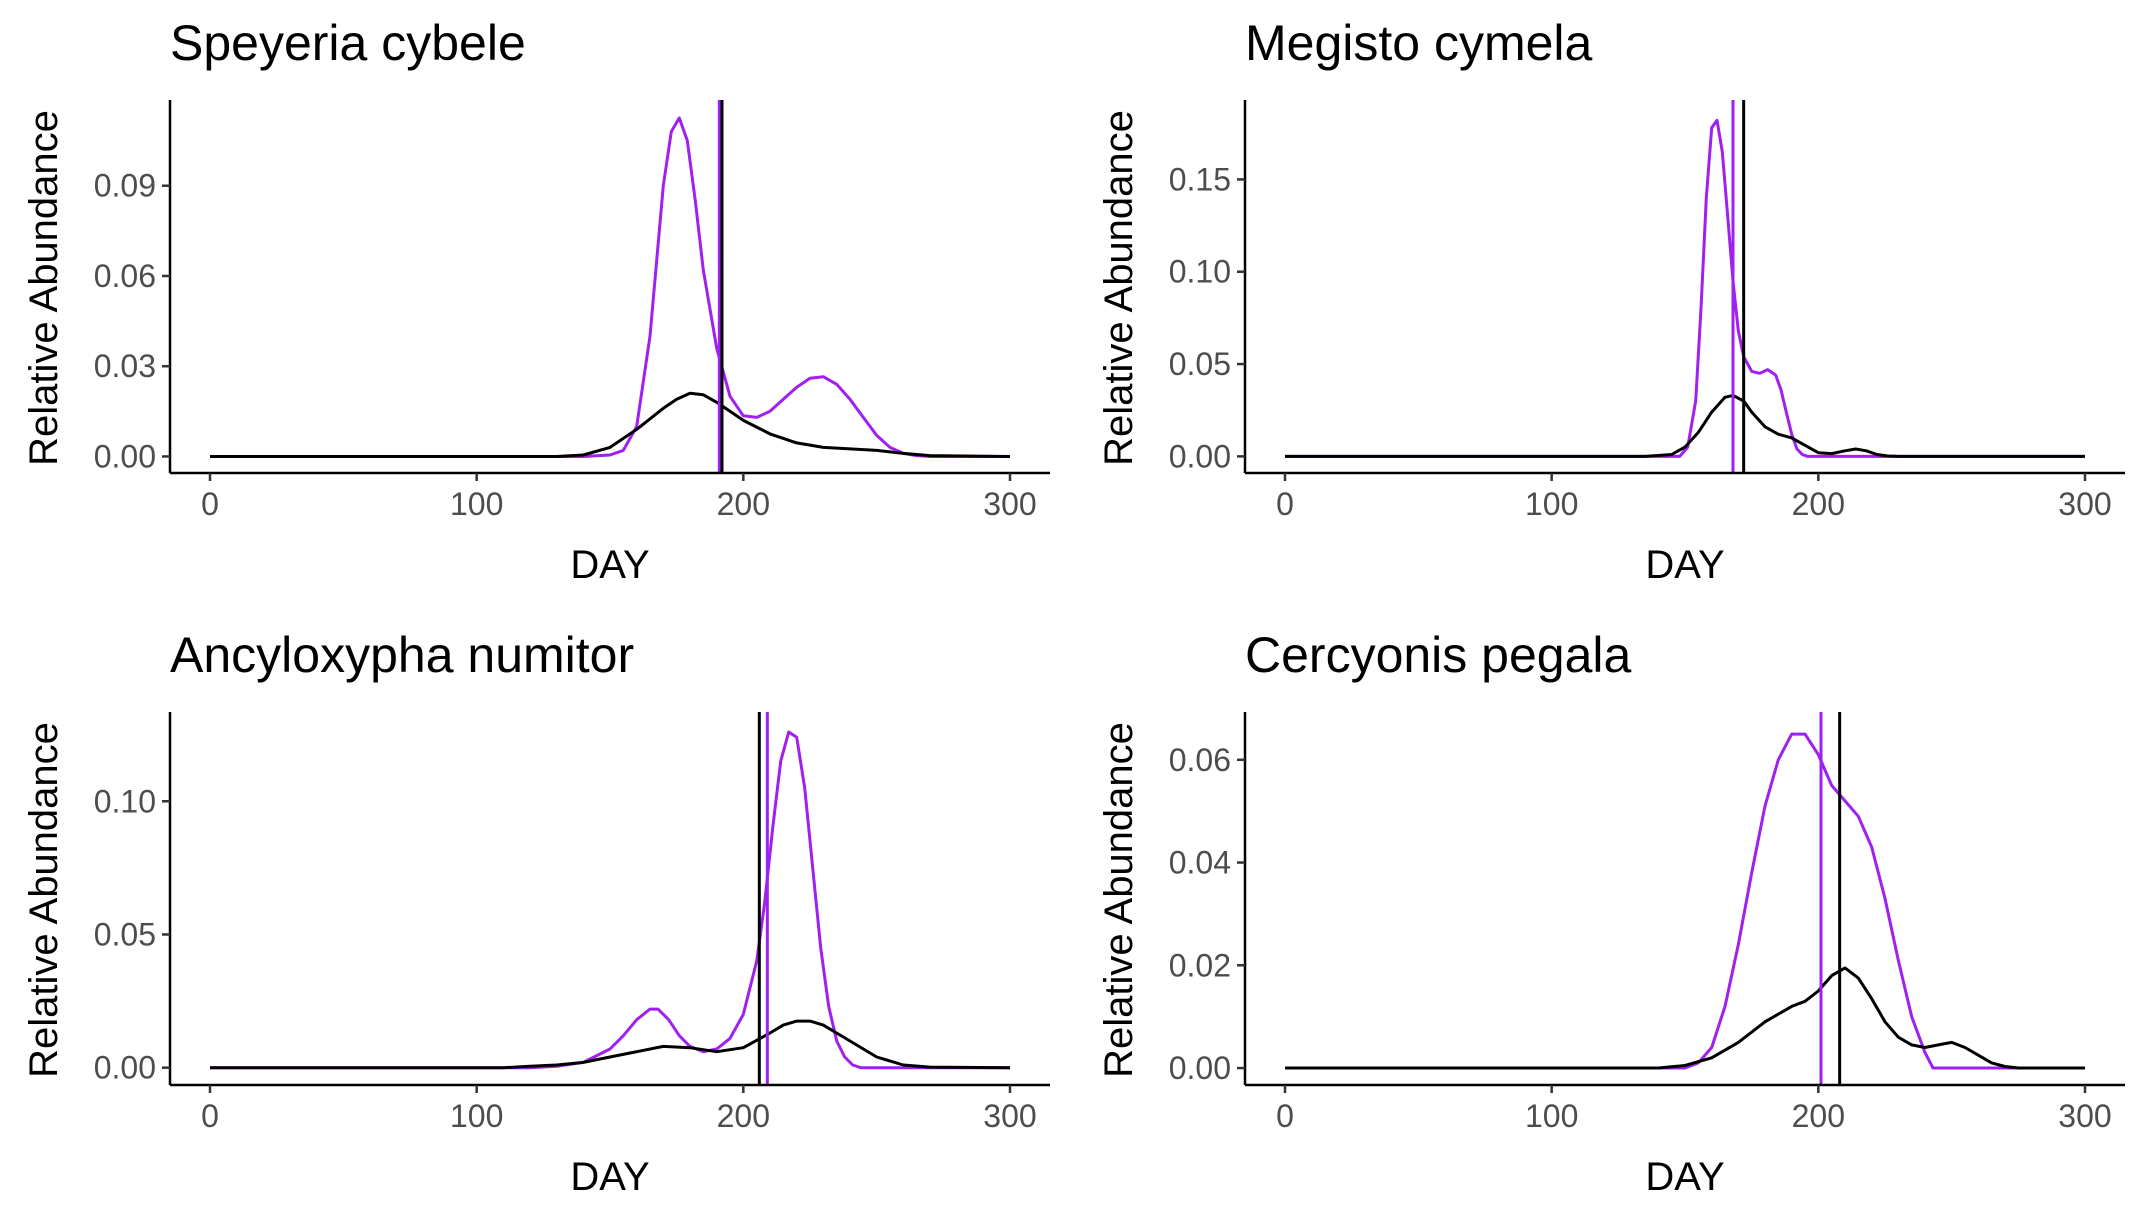  Describe the element at coordinates (1200, 863) in the screenshot. I see `y-tick-label: 0.04` at that location.